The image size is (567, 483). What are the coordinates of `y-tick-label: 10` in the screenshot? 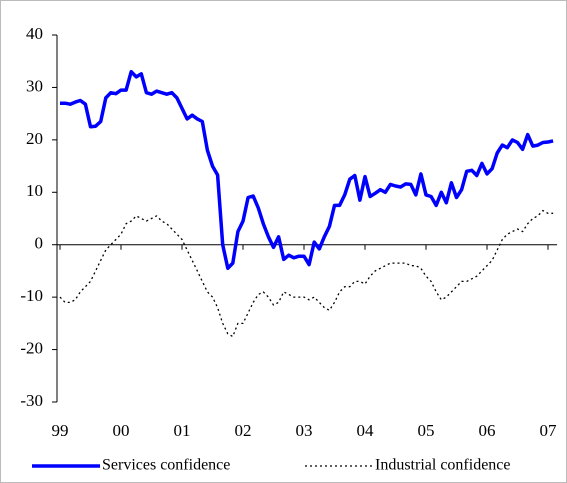 It's located at (34, 190).